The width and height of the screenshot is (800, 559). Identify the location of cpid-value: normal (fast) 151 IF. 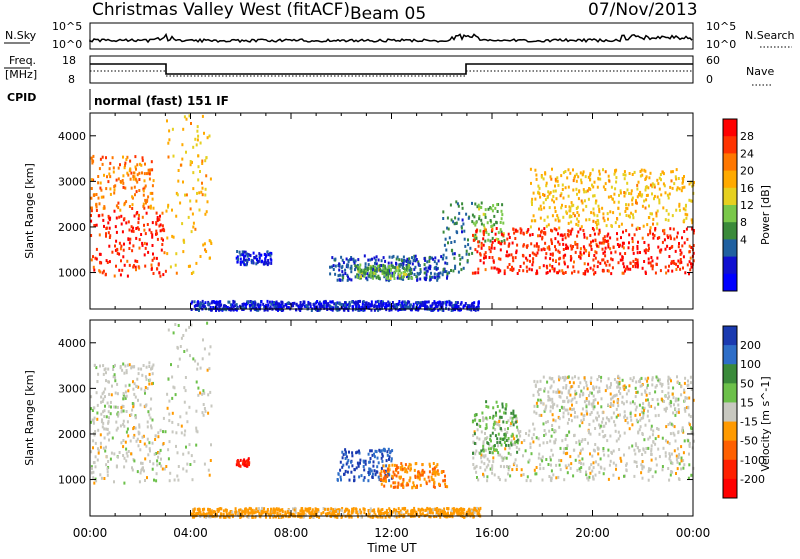
(161, 101).